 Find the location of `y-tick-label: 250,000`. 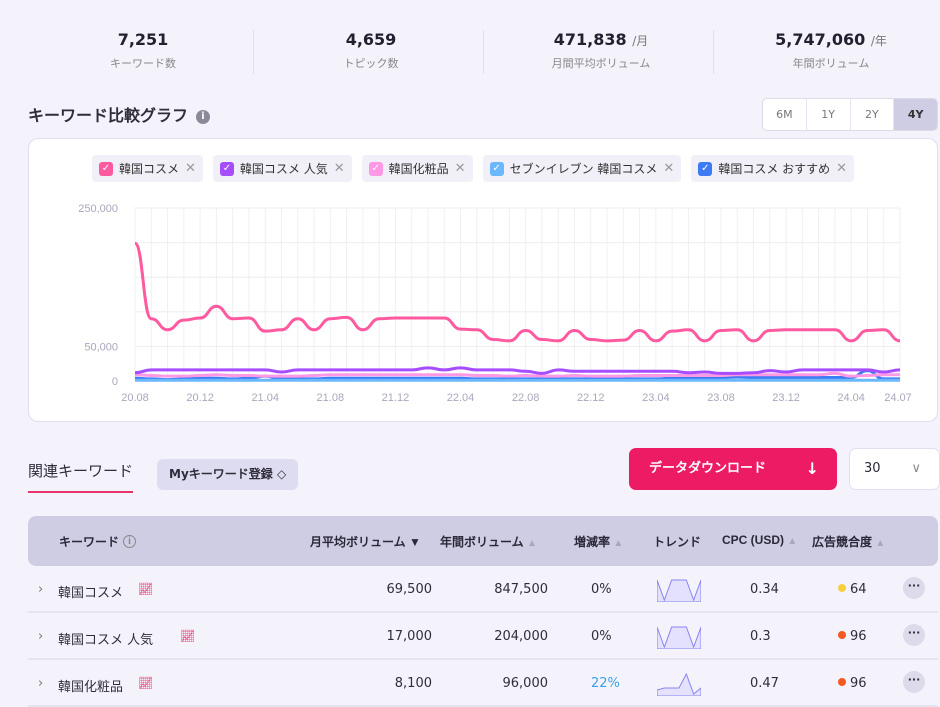

y-tick-label: 250,000 is located at coordinates (98, 209).